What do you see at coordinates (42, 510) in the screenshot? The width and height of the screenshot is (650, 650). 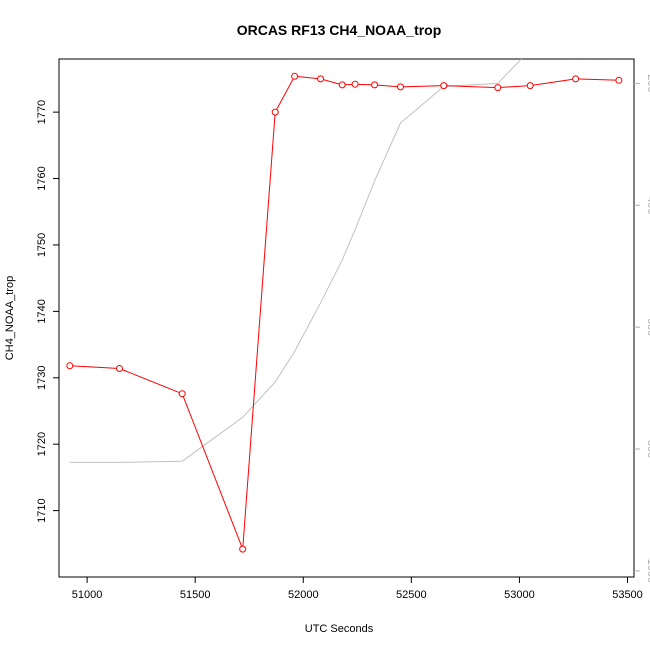 I see `y-tick-label: 1710` at bounding box center [42, 510].